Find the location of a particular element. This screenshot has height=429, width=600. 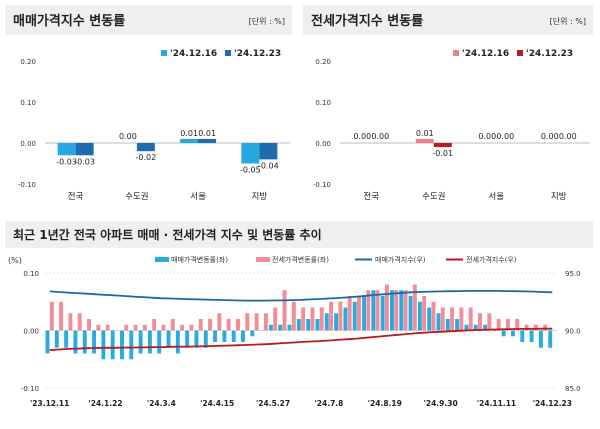

legend-jeonse-line-label: 전세가격지수(우) is located at coordinates (491, 259).